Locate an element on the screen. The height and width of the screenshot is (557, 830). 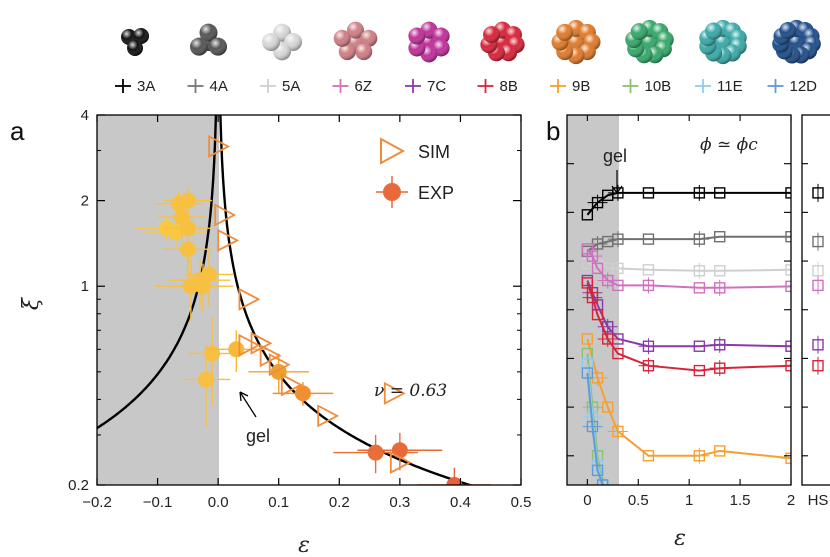
cluster-9b-icon is located at coordinates (576, 42).